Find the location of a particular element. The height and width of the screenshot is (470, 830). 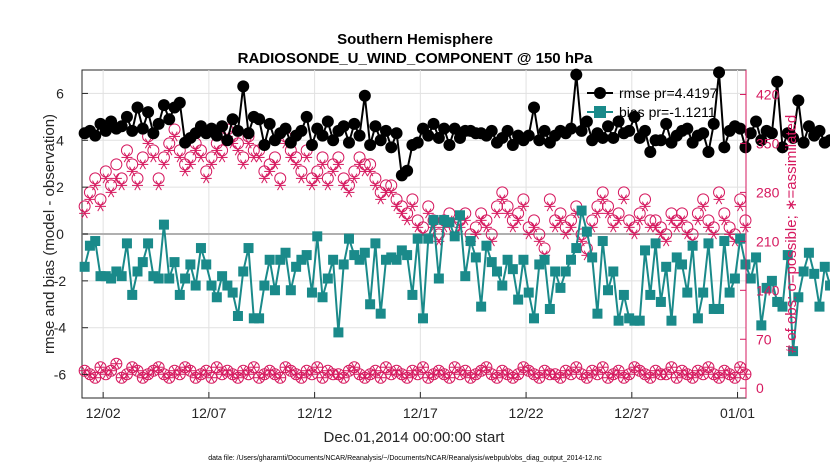

x-tick-label: 12/12 is located at coordinates (314, 413).